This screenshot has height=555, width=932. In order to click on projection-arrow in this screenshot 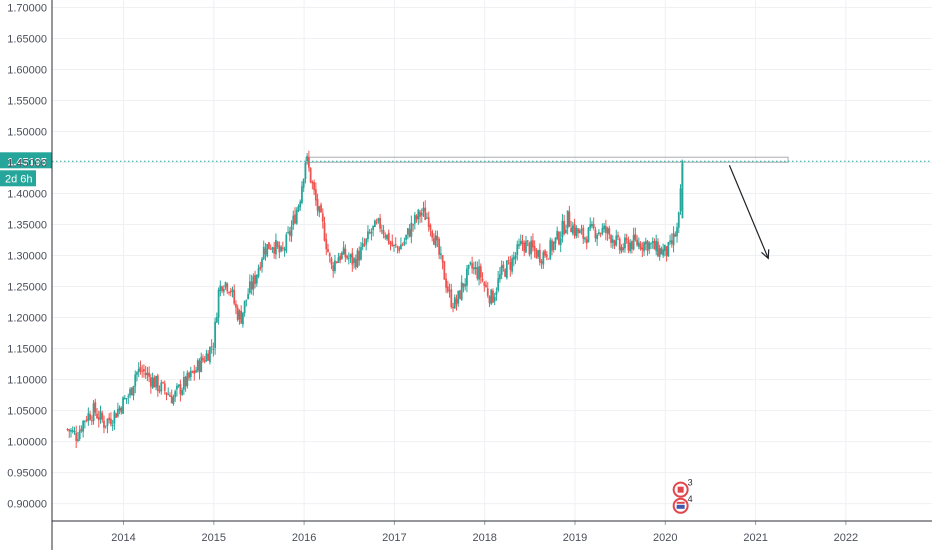, I will do `click(749, 212)`.